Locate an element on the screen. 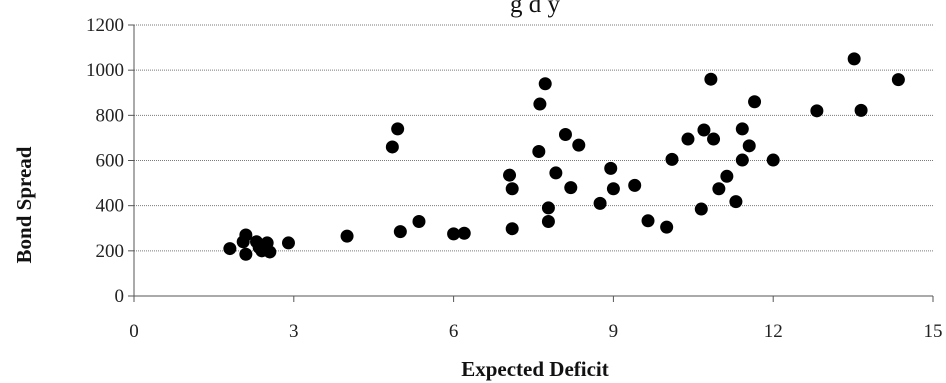 The height and width of the screenshot is (383, 946). x-tick-label: 12 is located at coordinates (773, 331).